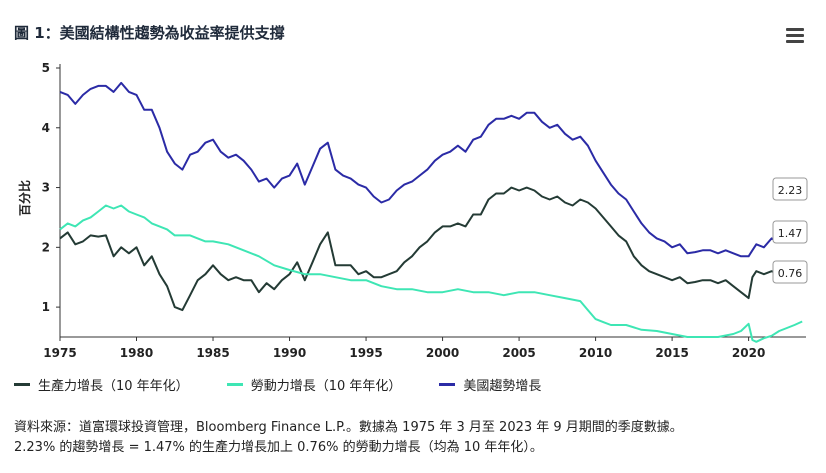  I want to click on y-axis-label: 百分比, so click(24, 198).